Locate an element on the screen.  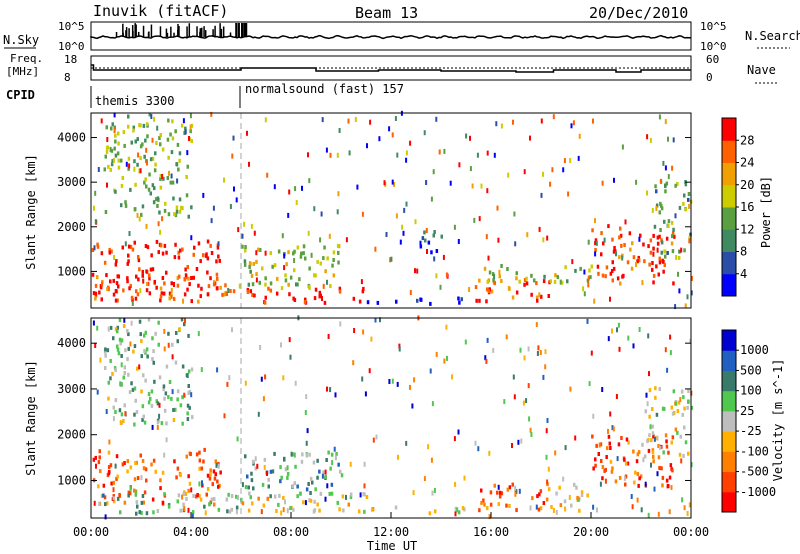
freq-label: Freq. is located at coordinates (26, 58).